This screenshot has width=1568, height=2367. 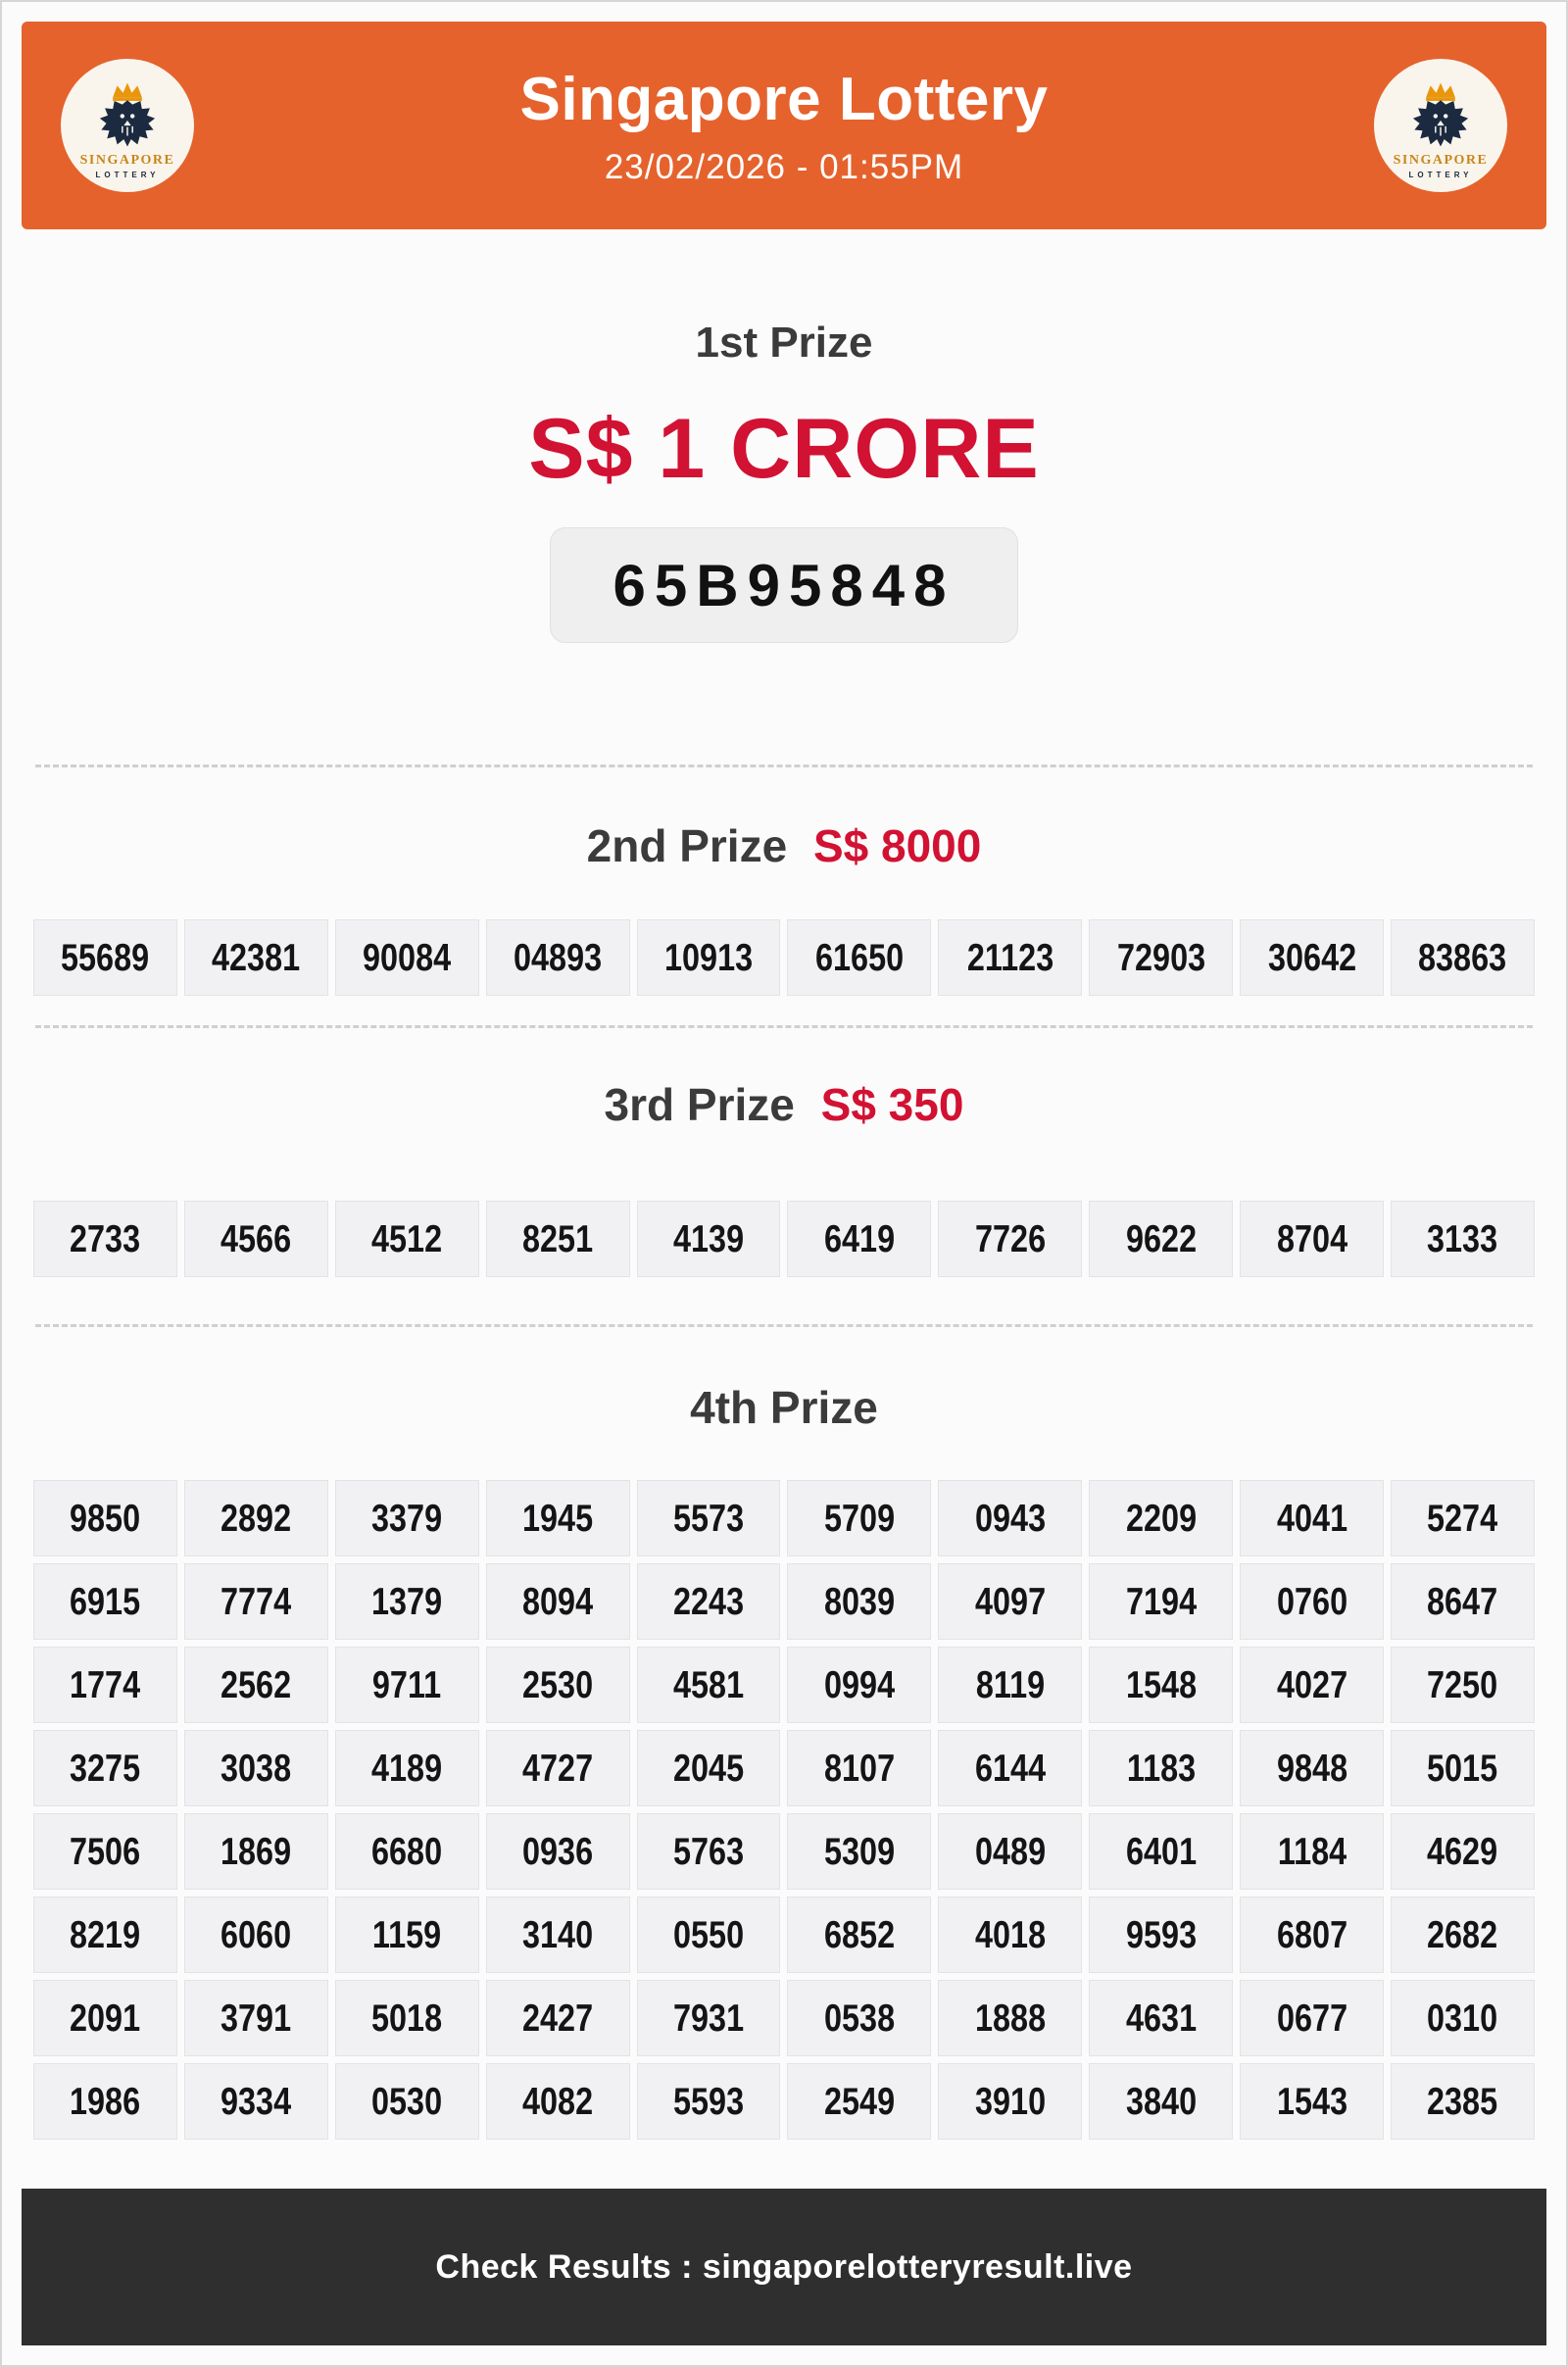 What do you see at coordinates (127, 160) in the screenshot?
I see `logo-text-singapore: SINGAPORE` at bounding box center [127, 160].